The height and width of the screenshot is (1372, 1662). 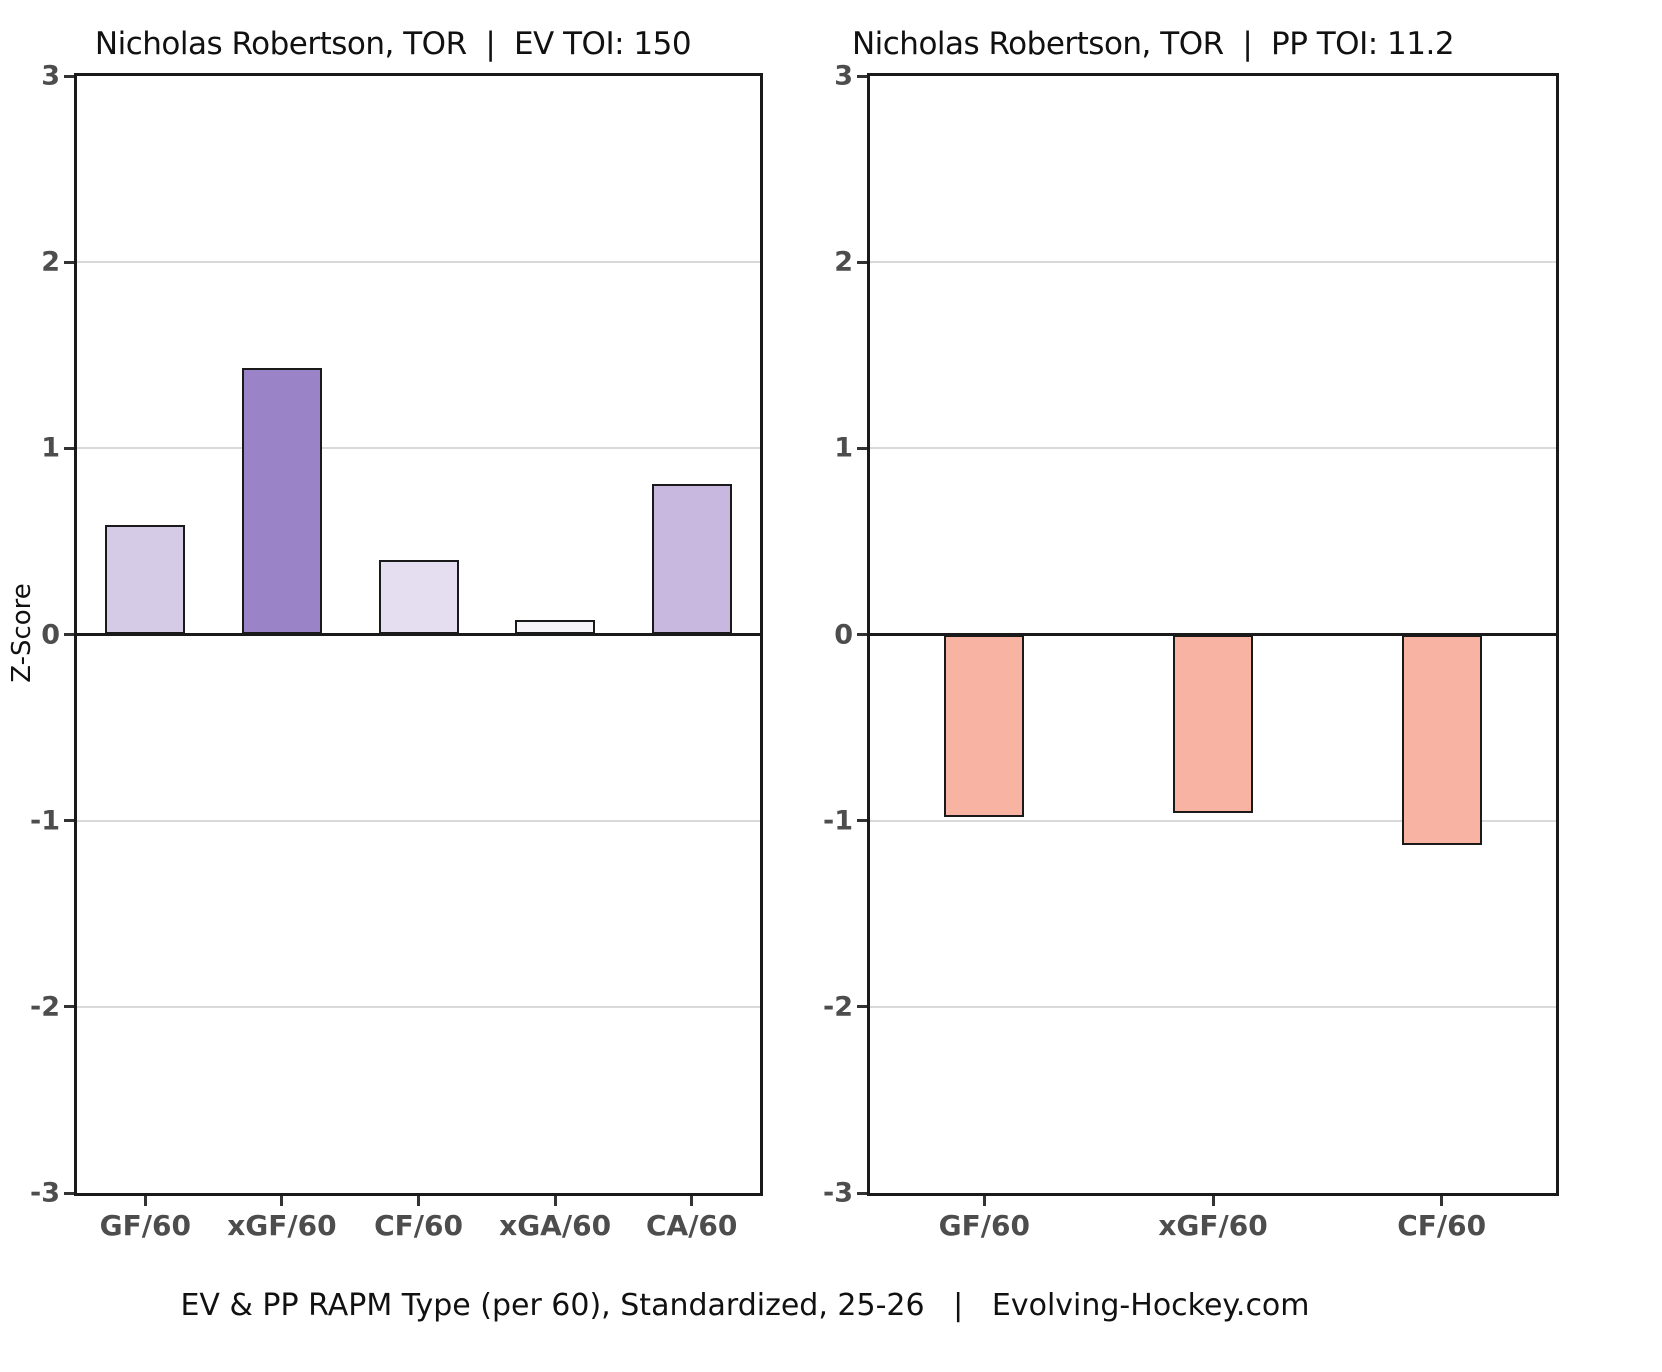 What do you see at coordinates (555, 1225) in the screenshot?
I see `x-tick-label: xGA/60` at bounding box center [555, 1225].